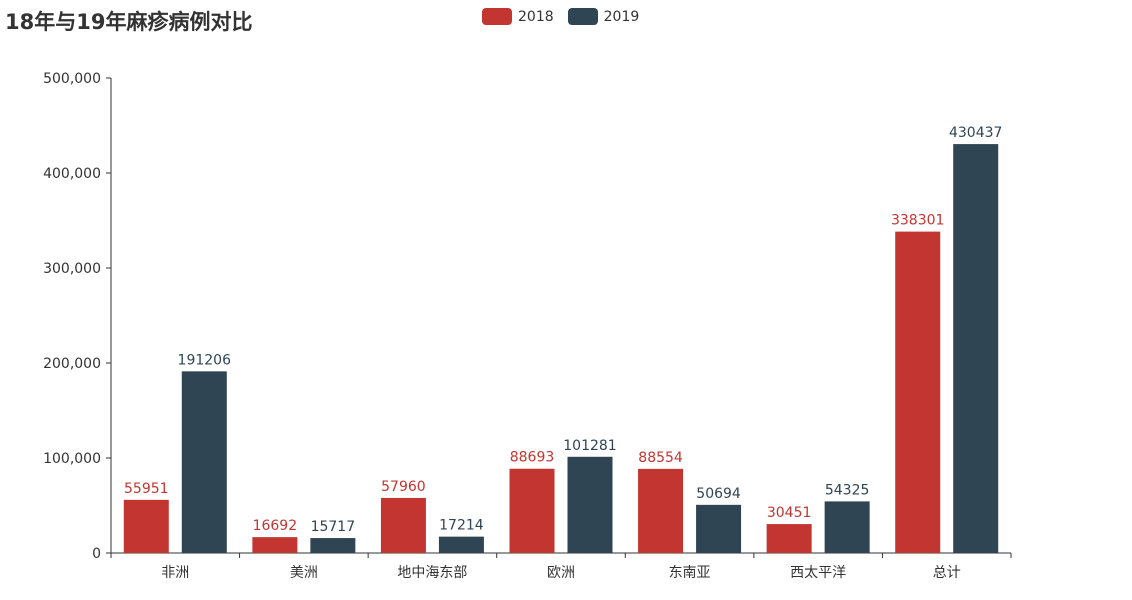 Image resolution: width=1132 pixels, height=600 pixels. I want to click on x-tick-label: 非洲, so click(175, 573).